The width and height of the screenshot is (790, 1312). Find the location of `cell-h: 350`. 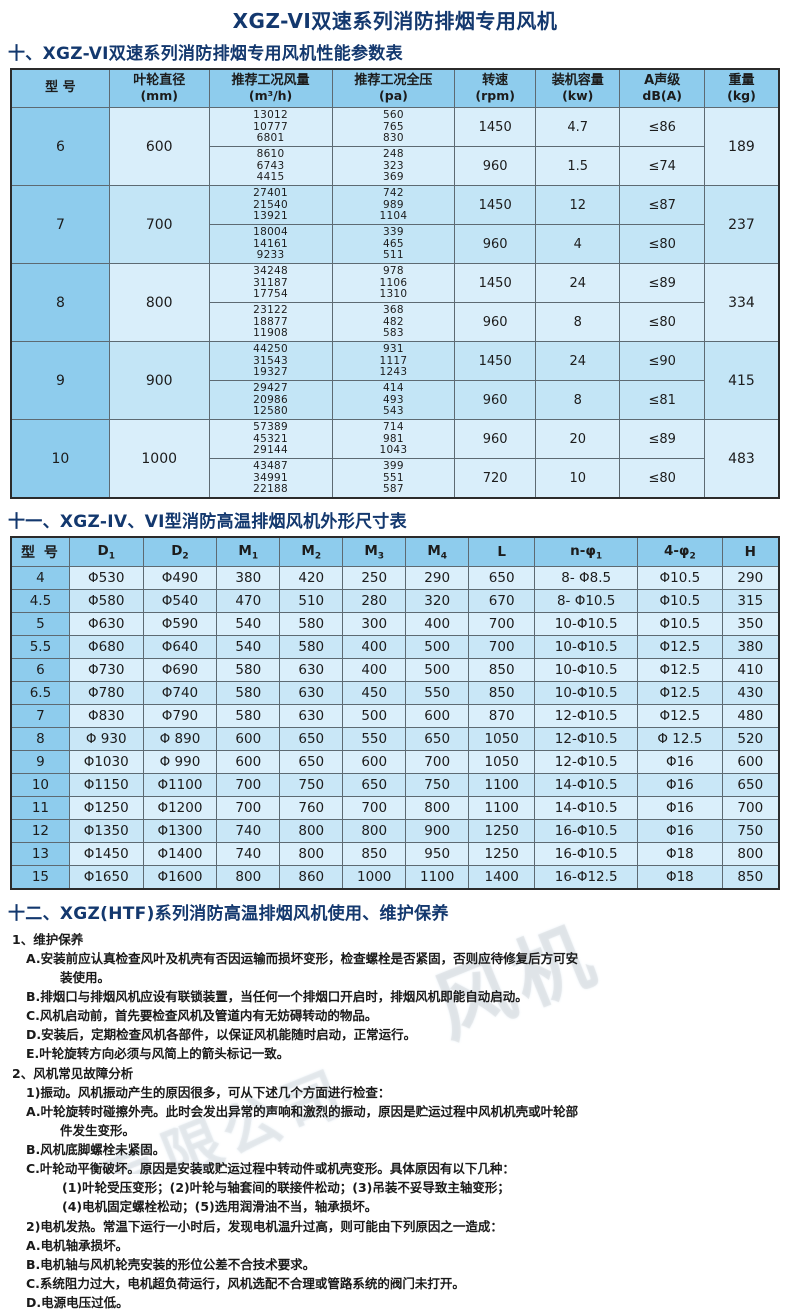

cell-h: 350 is located at coordinates (750, 624).